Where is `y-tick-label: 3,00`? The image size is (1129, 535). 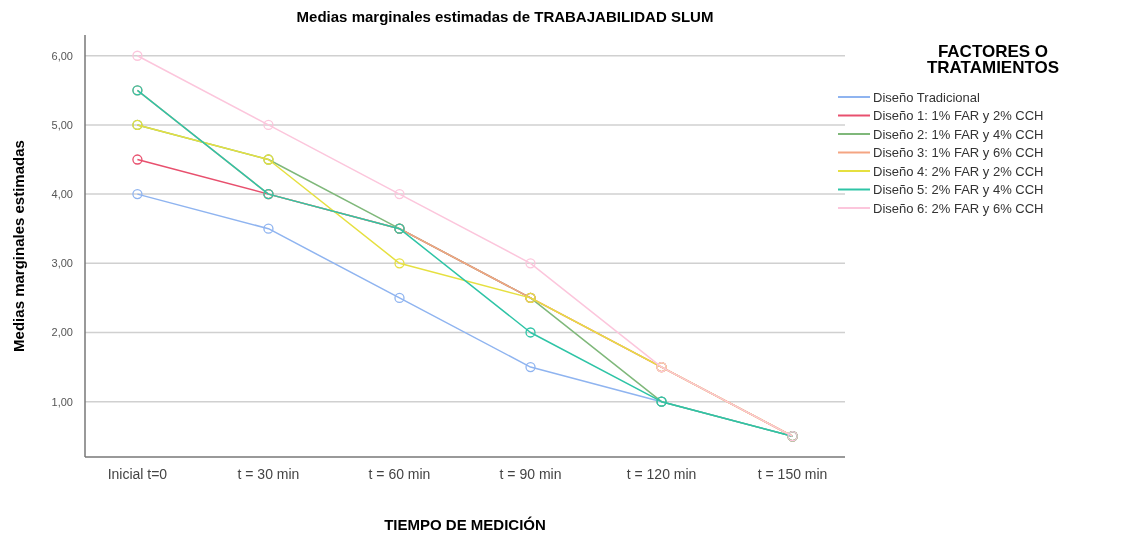
y-tick-label: 3,00 is located at coordinates (62, 263).